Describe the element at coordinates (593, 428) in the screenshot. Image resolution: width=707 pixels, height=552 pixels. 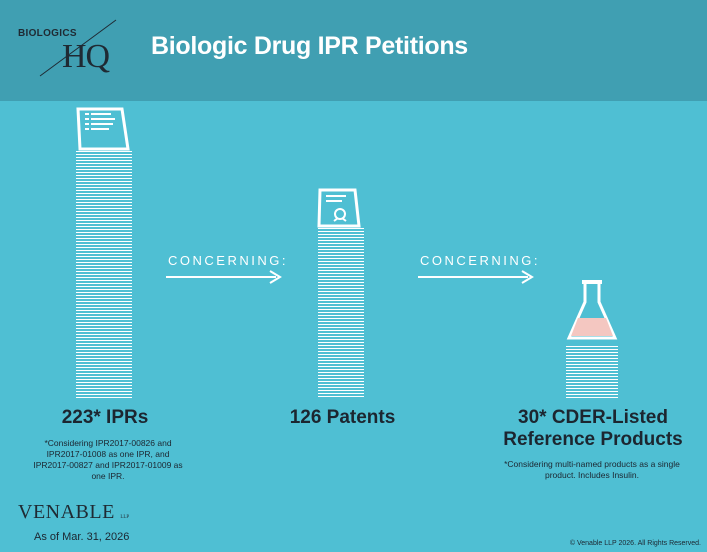
I see `reference-product-count-headline: 30* CDER-Listed Reference Products` at that location.